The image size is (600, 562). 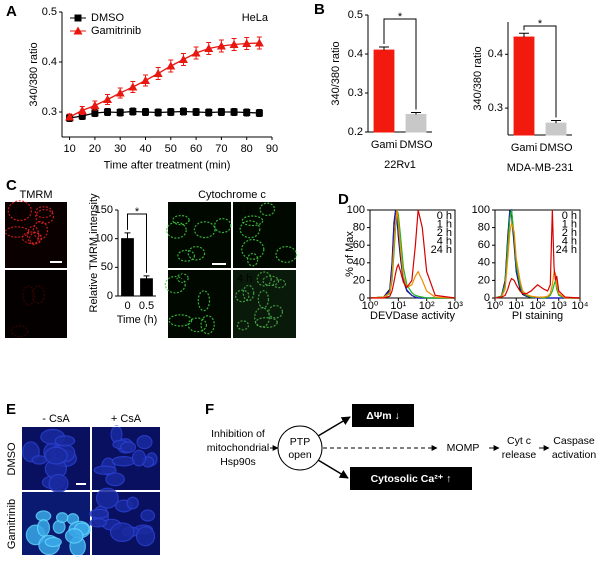 What do you see at coordinates (91, 491) in the screenshot?
I see `image-frame` at bounding box center [91, 491].